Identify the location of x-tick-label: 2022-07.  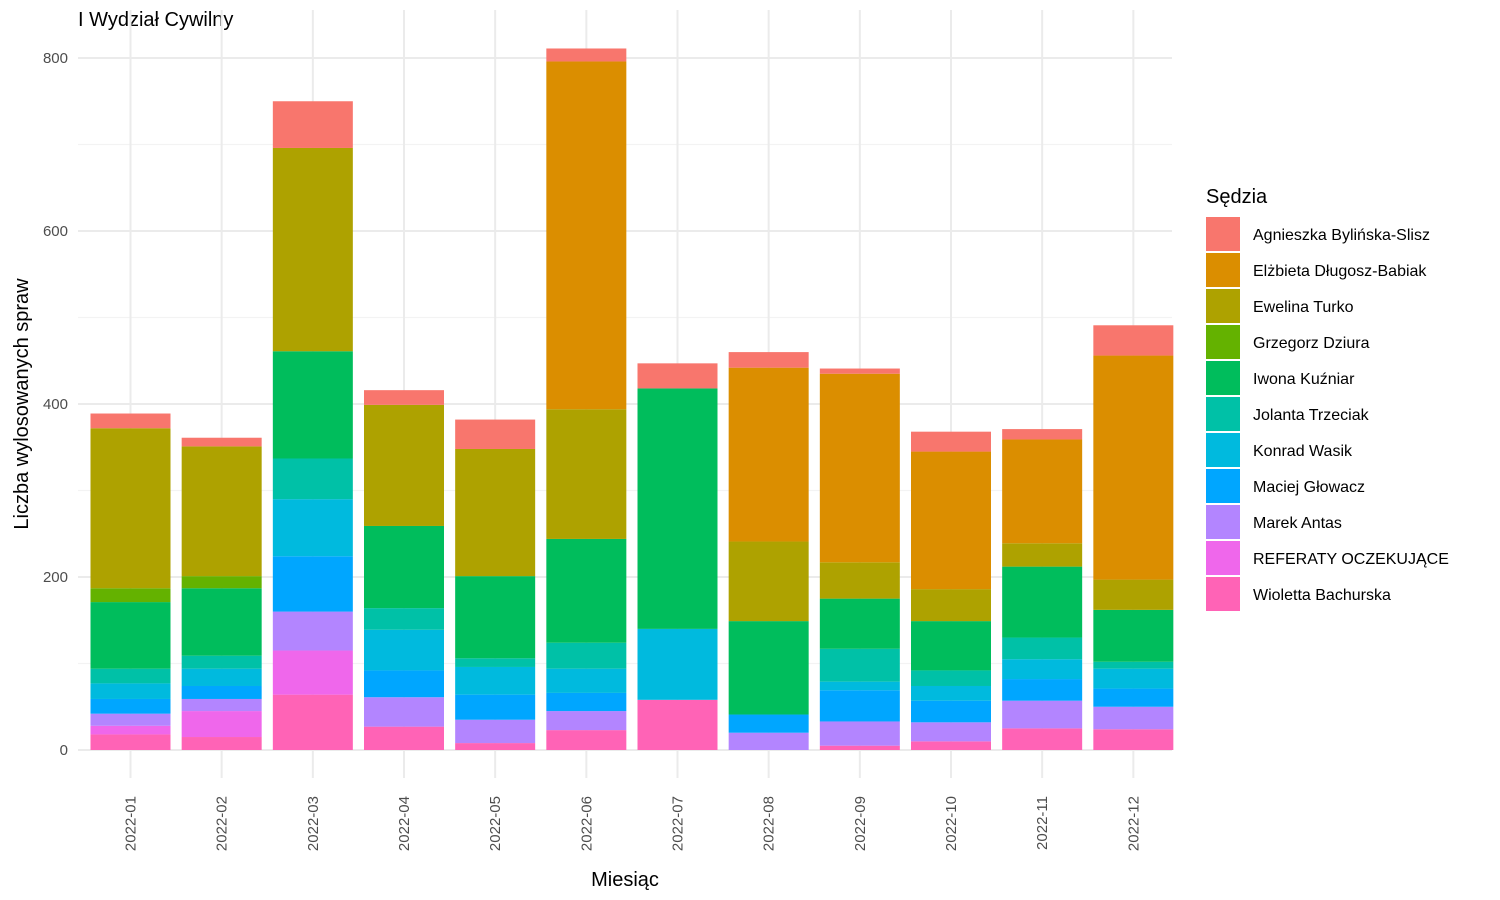
(678, 823).